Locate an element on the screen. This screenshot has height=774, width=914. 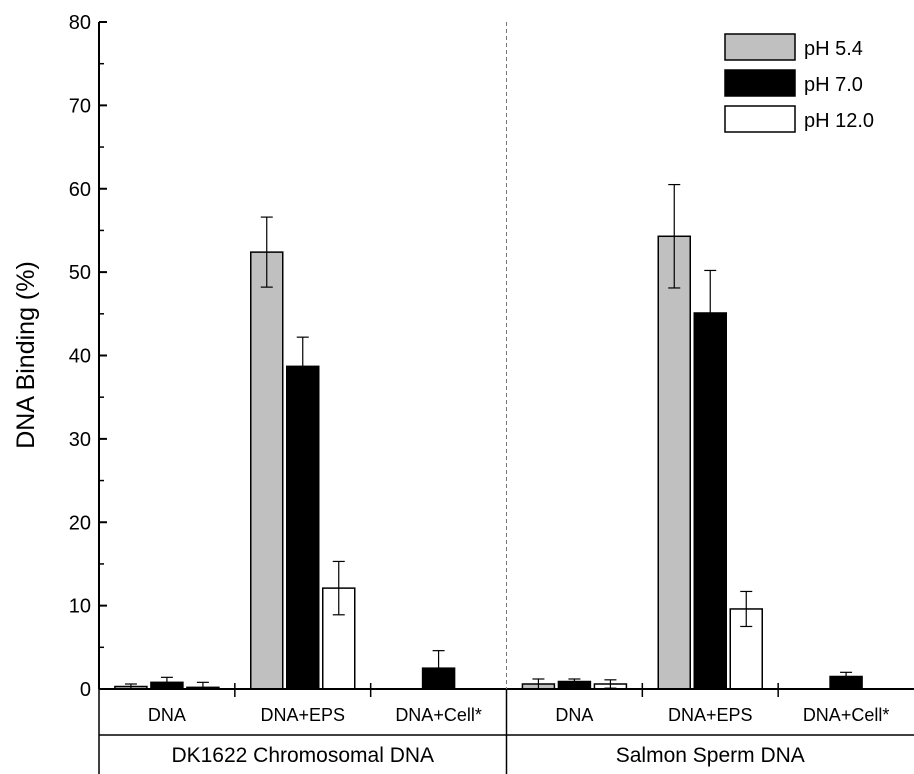
y-tick-label: 80 is located at coordinates (80, 23).